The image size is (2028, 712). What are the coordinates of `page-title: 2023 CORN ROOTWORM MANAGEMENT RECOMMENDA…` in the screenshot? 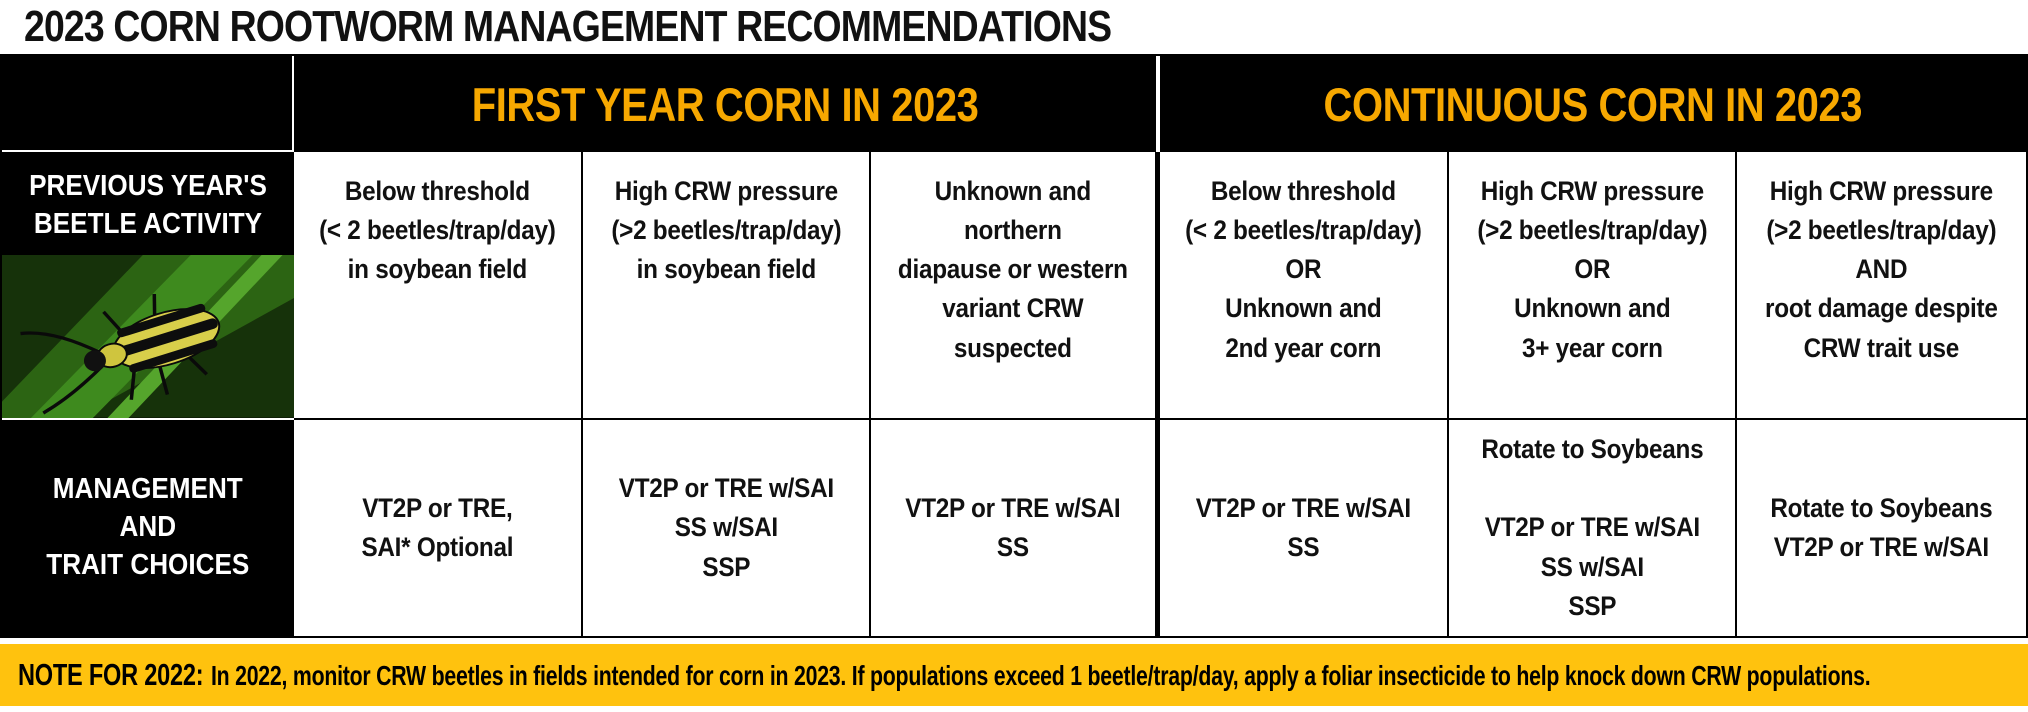 It's located at (568, 26).